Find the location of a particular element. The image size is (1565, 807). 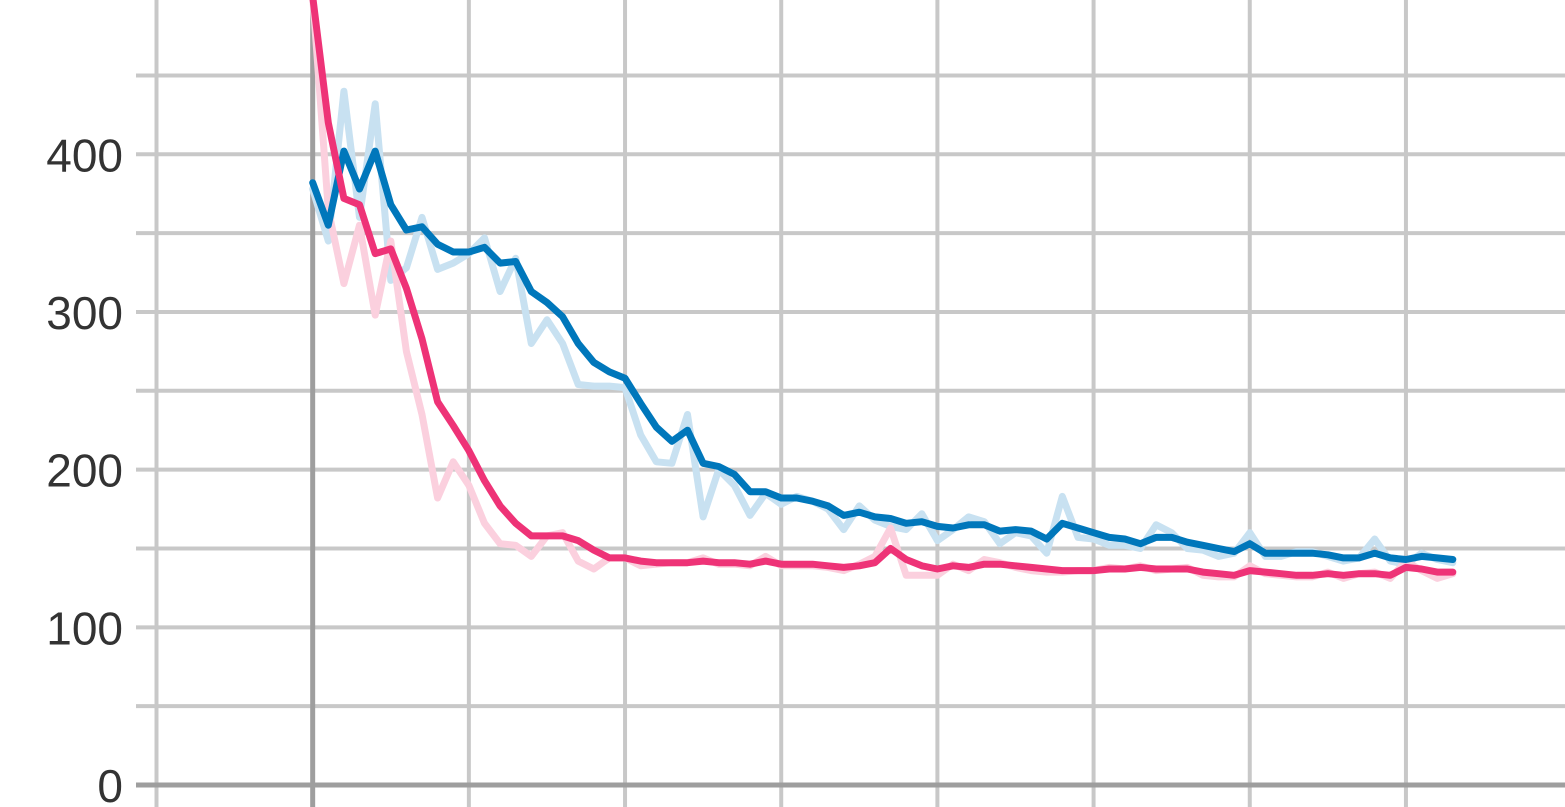

y-tick-label-200: 200 is located at coordinates (84, 471).